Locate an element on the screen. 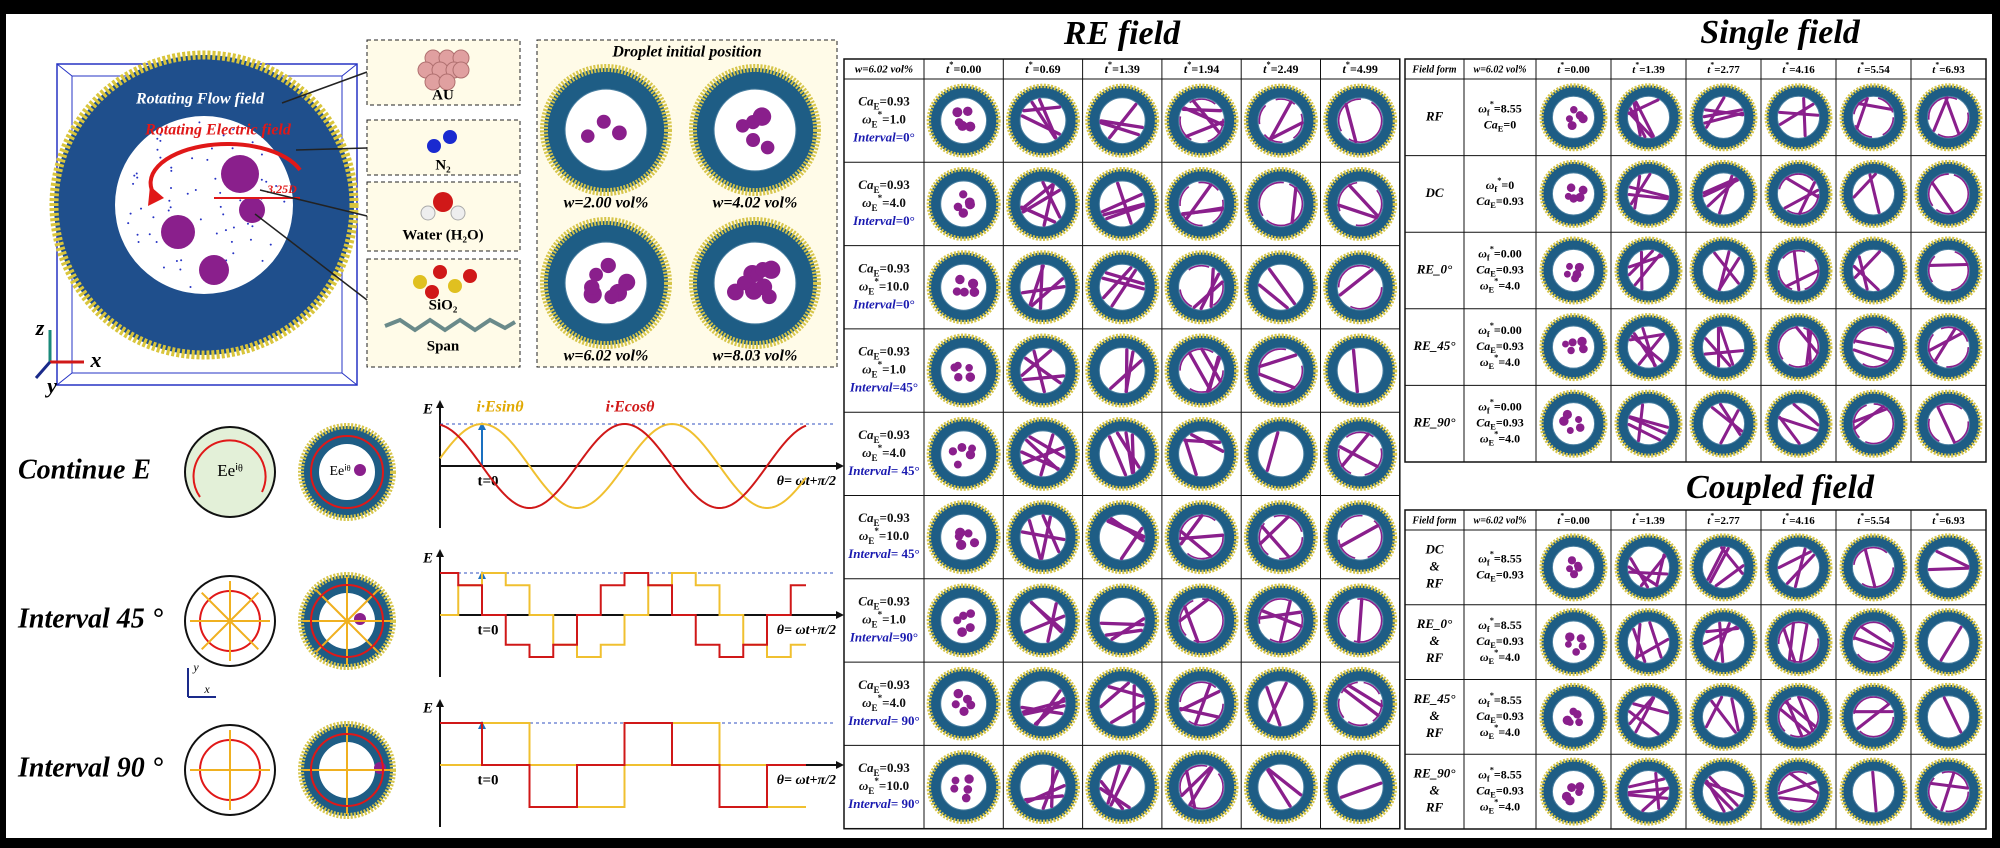 The image size is (2000, 848). field-form: & is located at coordinates (1434, 790).